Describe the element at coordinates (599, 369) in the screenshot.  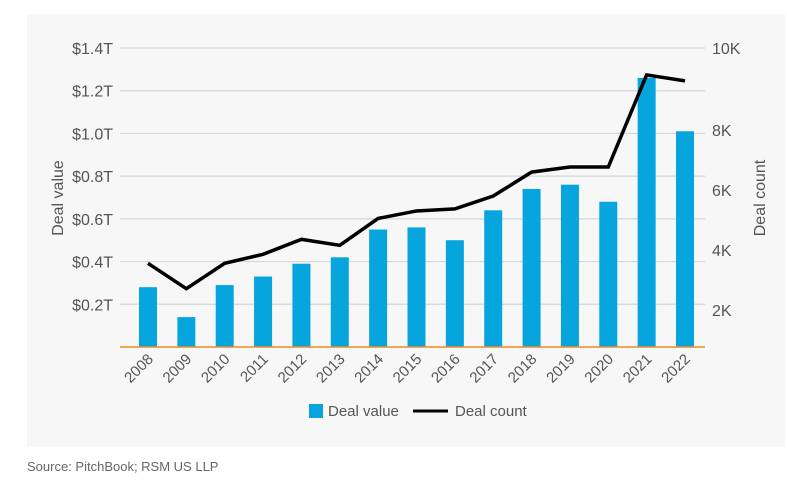
I see `x-tick-label: 2020` at that location.